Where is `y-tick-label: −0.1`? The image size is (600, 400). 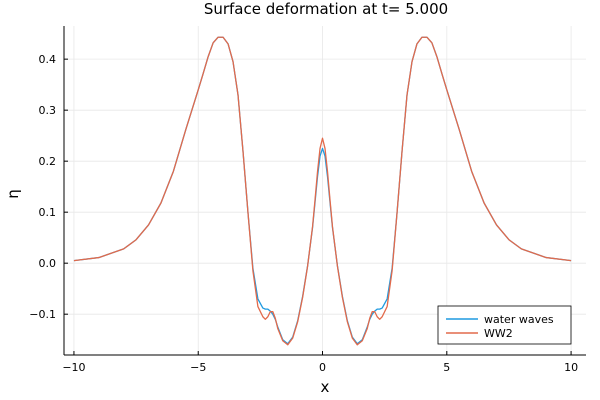
y-tick-label: −0.1 is located at coordinates (42, 314).